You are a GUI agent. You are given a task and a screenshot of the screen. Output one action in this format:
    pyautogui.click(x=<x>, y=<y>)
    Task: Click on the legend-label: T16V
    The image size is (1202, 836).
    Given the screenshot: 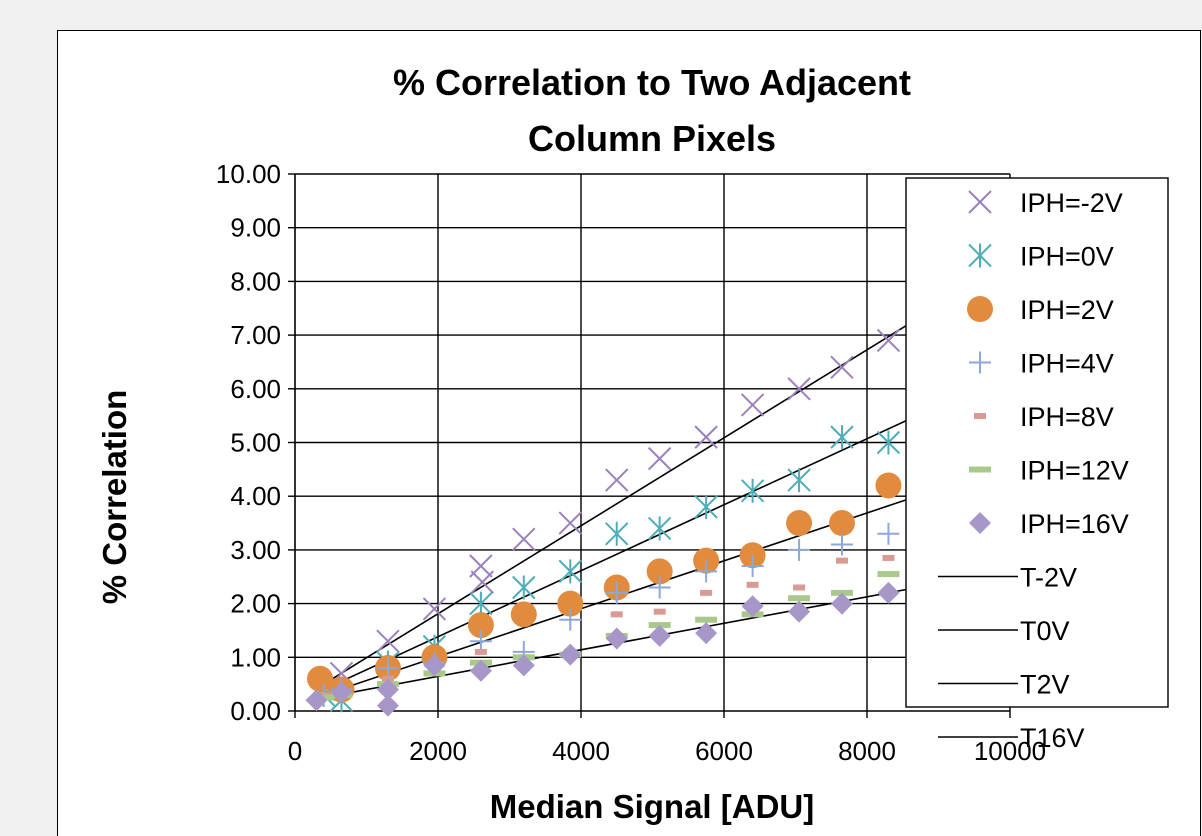 What is the action you would take?
    pyautogui.click(x=1052, y=738)
    